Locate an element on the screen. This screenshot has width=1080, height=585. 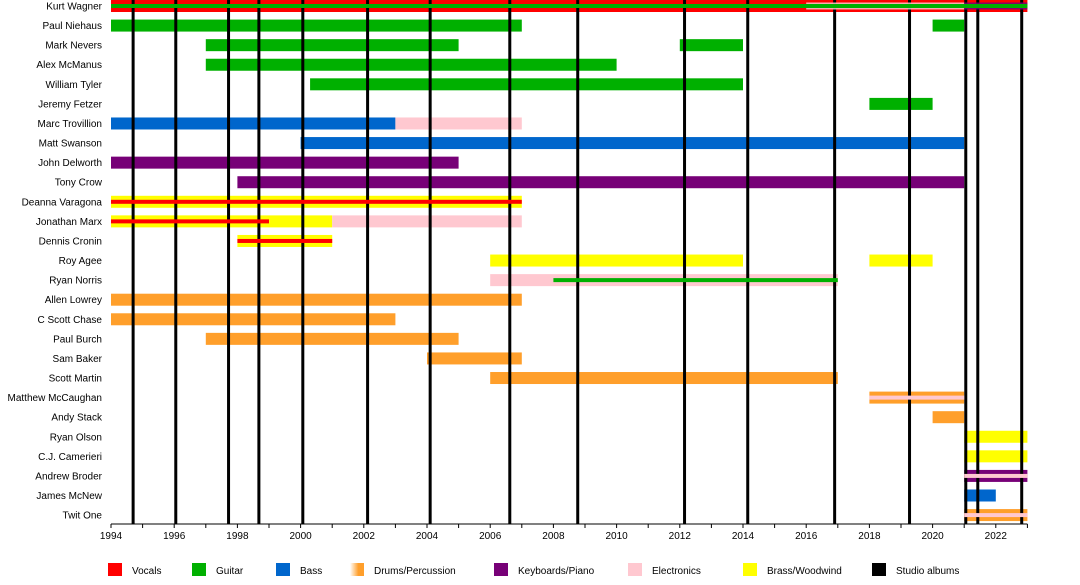
member-name-label: Jeremy Fetzer is located at coordinates (70, 104).